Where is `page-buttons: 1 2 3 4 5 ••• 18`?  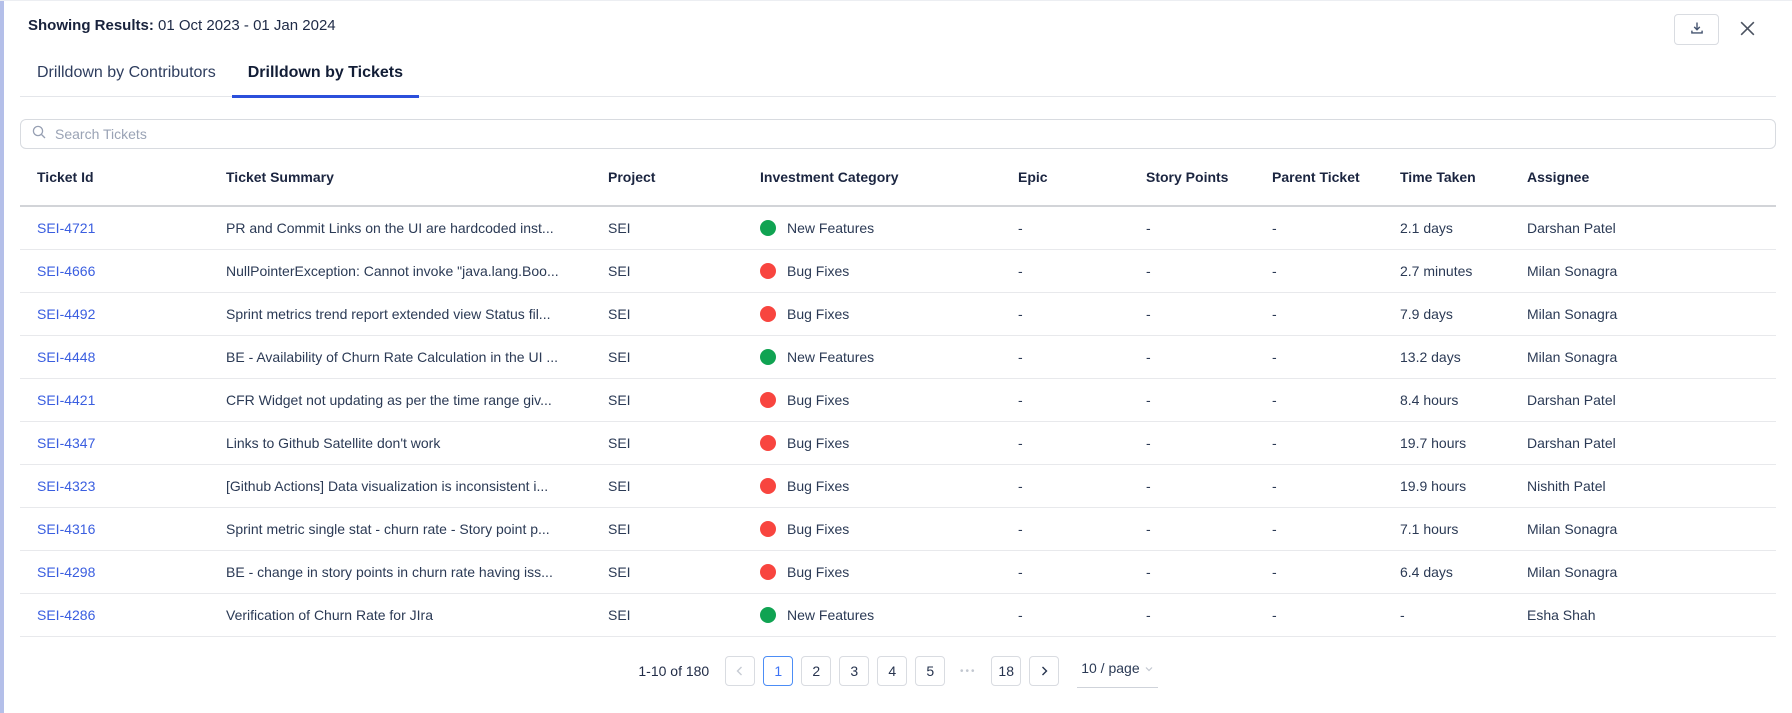 page-buttons: 1 2 3 4 5 ••• 18 is located at coordinates (892, 671).